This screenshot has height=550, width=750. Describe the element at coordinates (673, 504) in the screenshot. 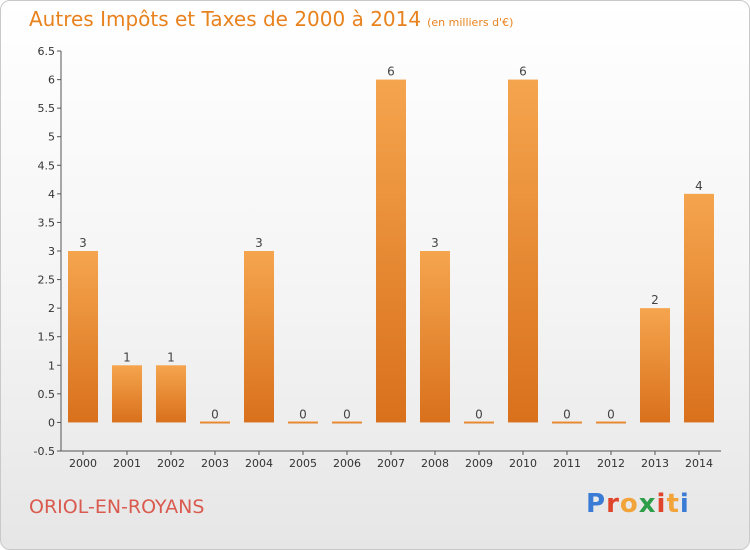

I see `logo-letter: t` at that location.